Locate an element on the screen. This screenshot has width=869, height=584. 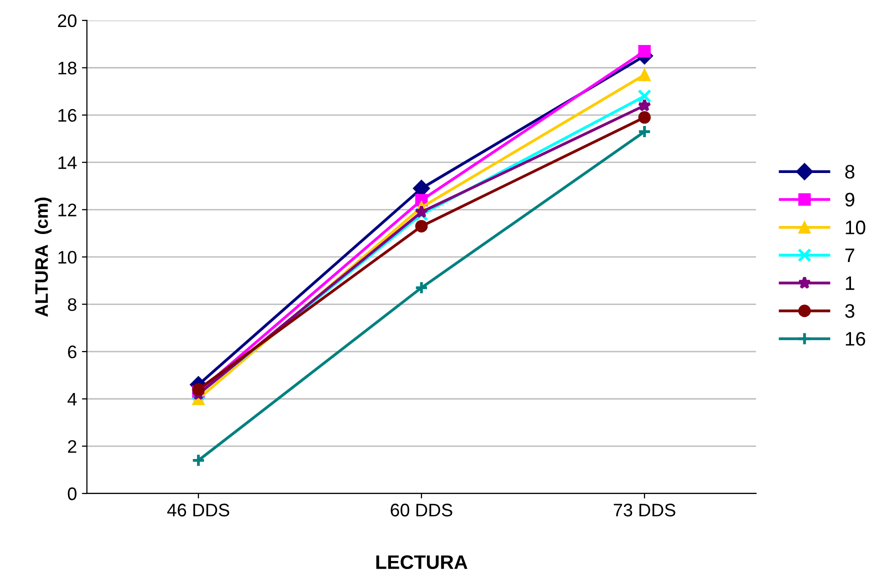
y-tick-label: 6 is located at coordinates (72, 352).